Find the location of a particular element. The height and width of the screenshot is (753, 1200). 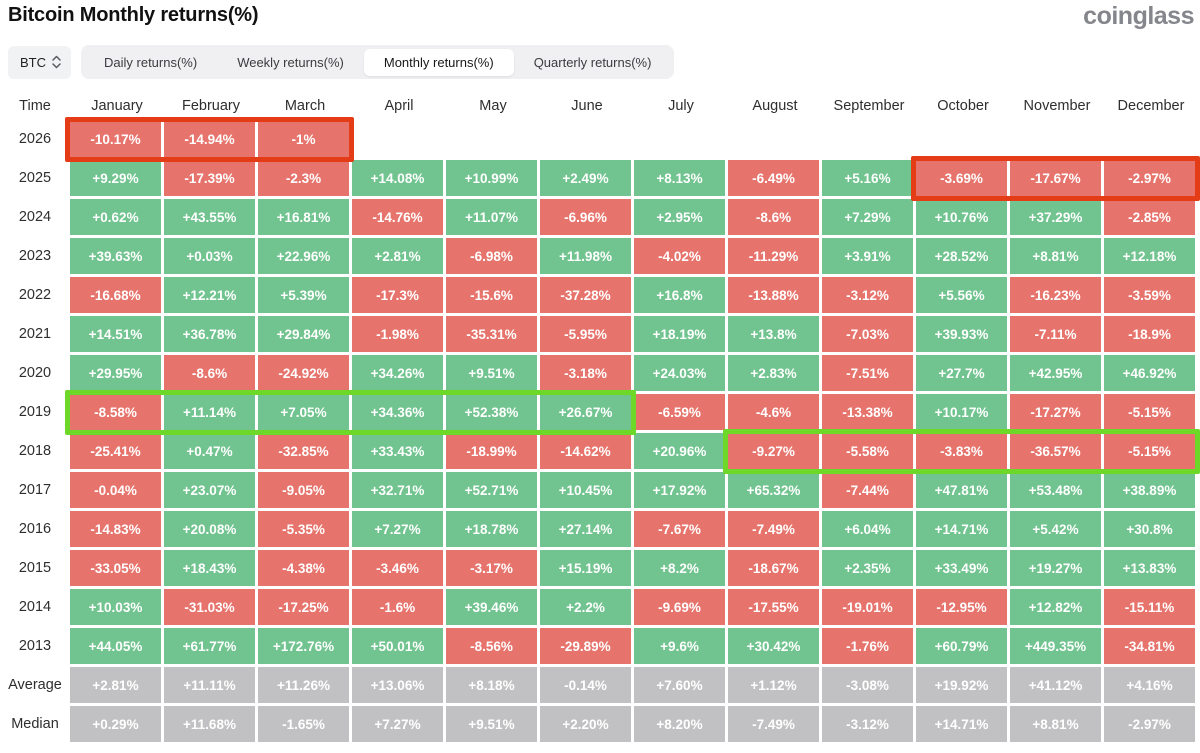

return-cell-2014-may: +39.46% is located at coordinates (491, 607).